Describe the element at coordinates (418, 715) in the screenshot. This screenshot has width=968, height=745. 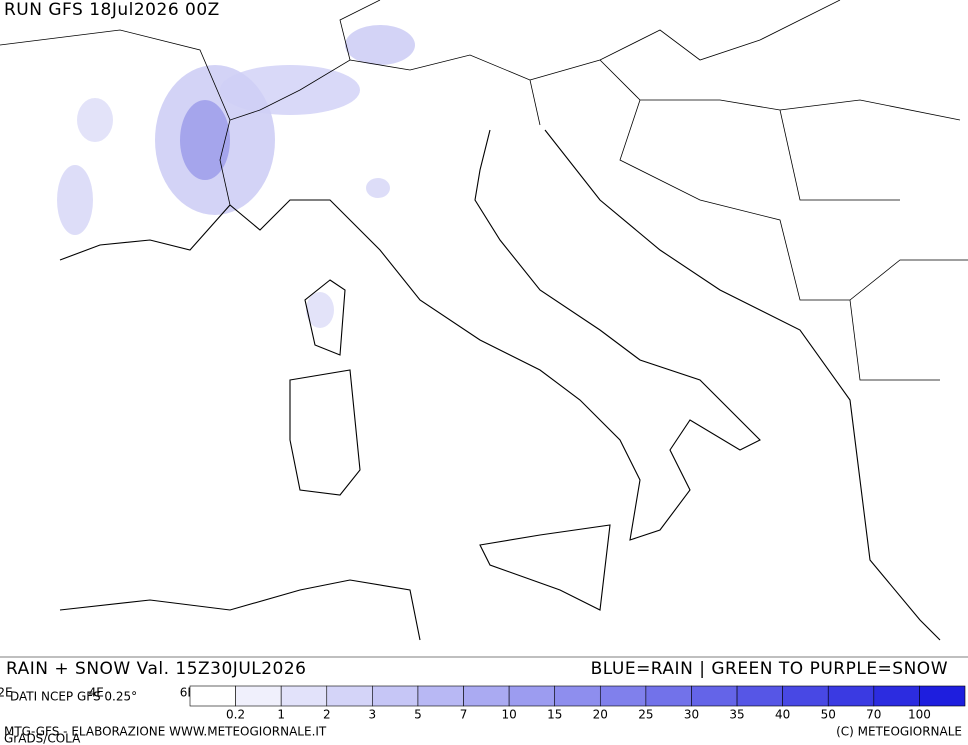
I see `colorbar-label: 5` at that location.